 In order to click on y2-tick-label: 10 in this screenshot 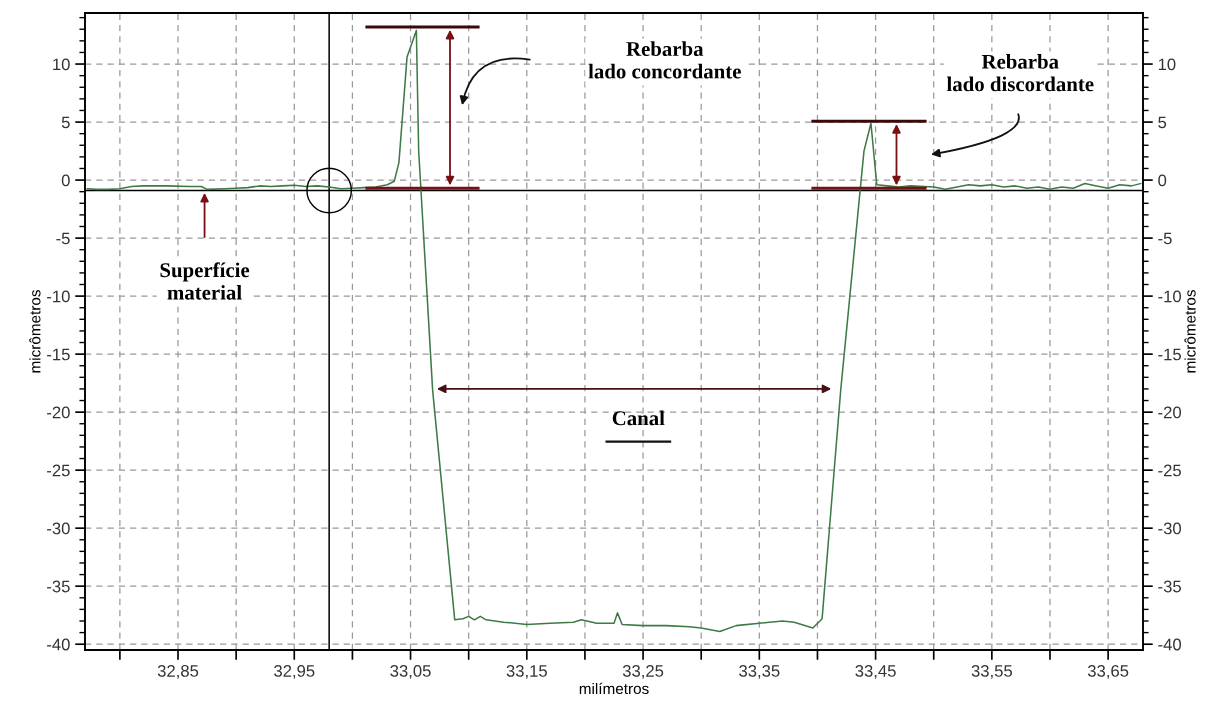, I will do `click(1167, 64)`.